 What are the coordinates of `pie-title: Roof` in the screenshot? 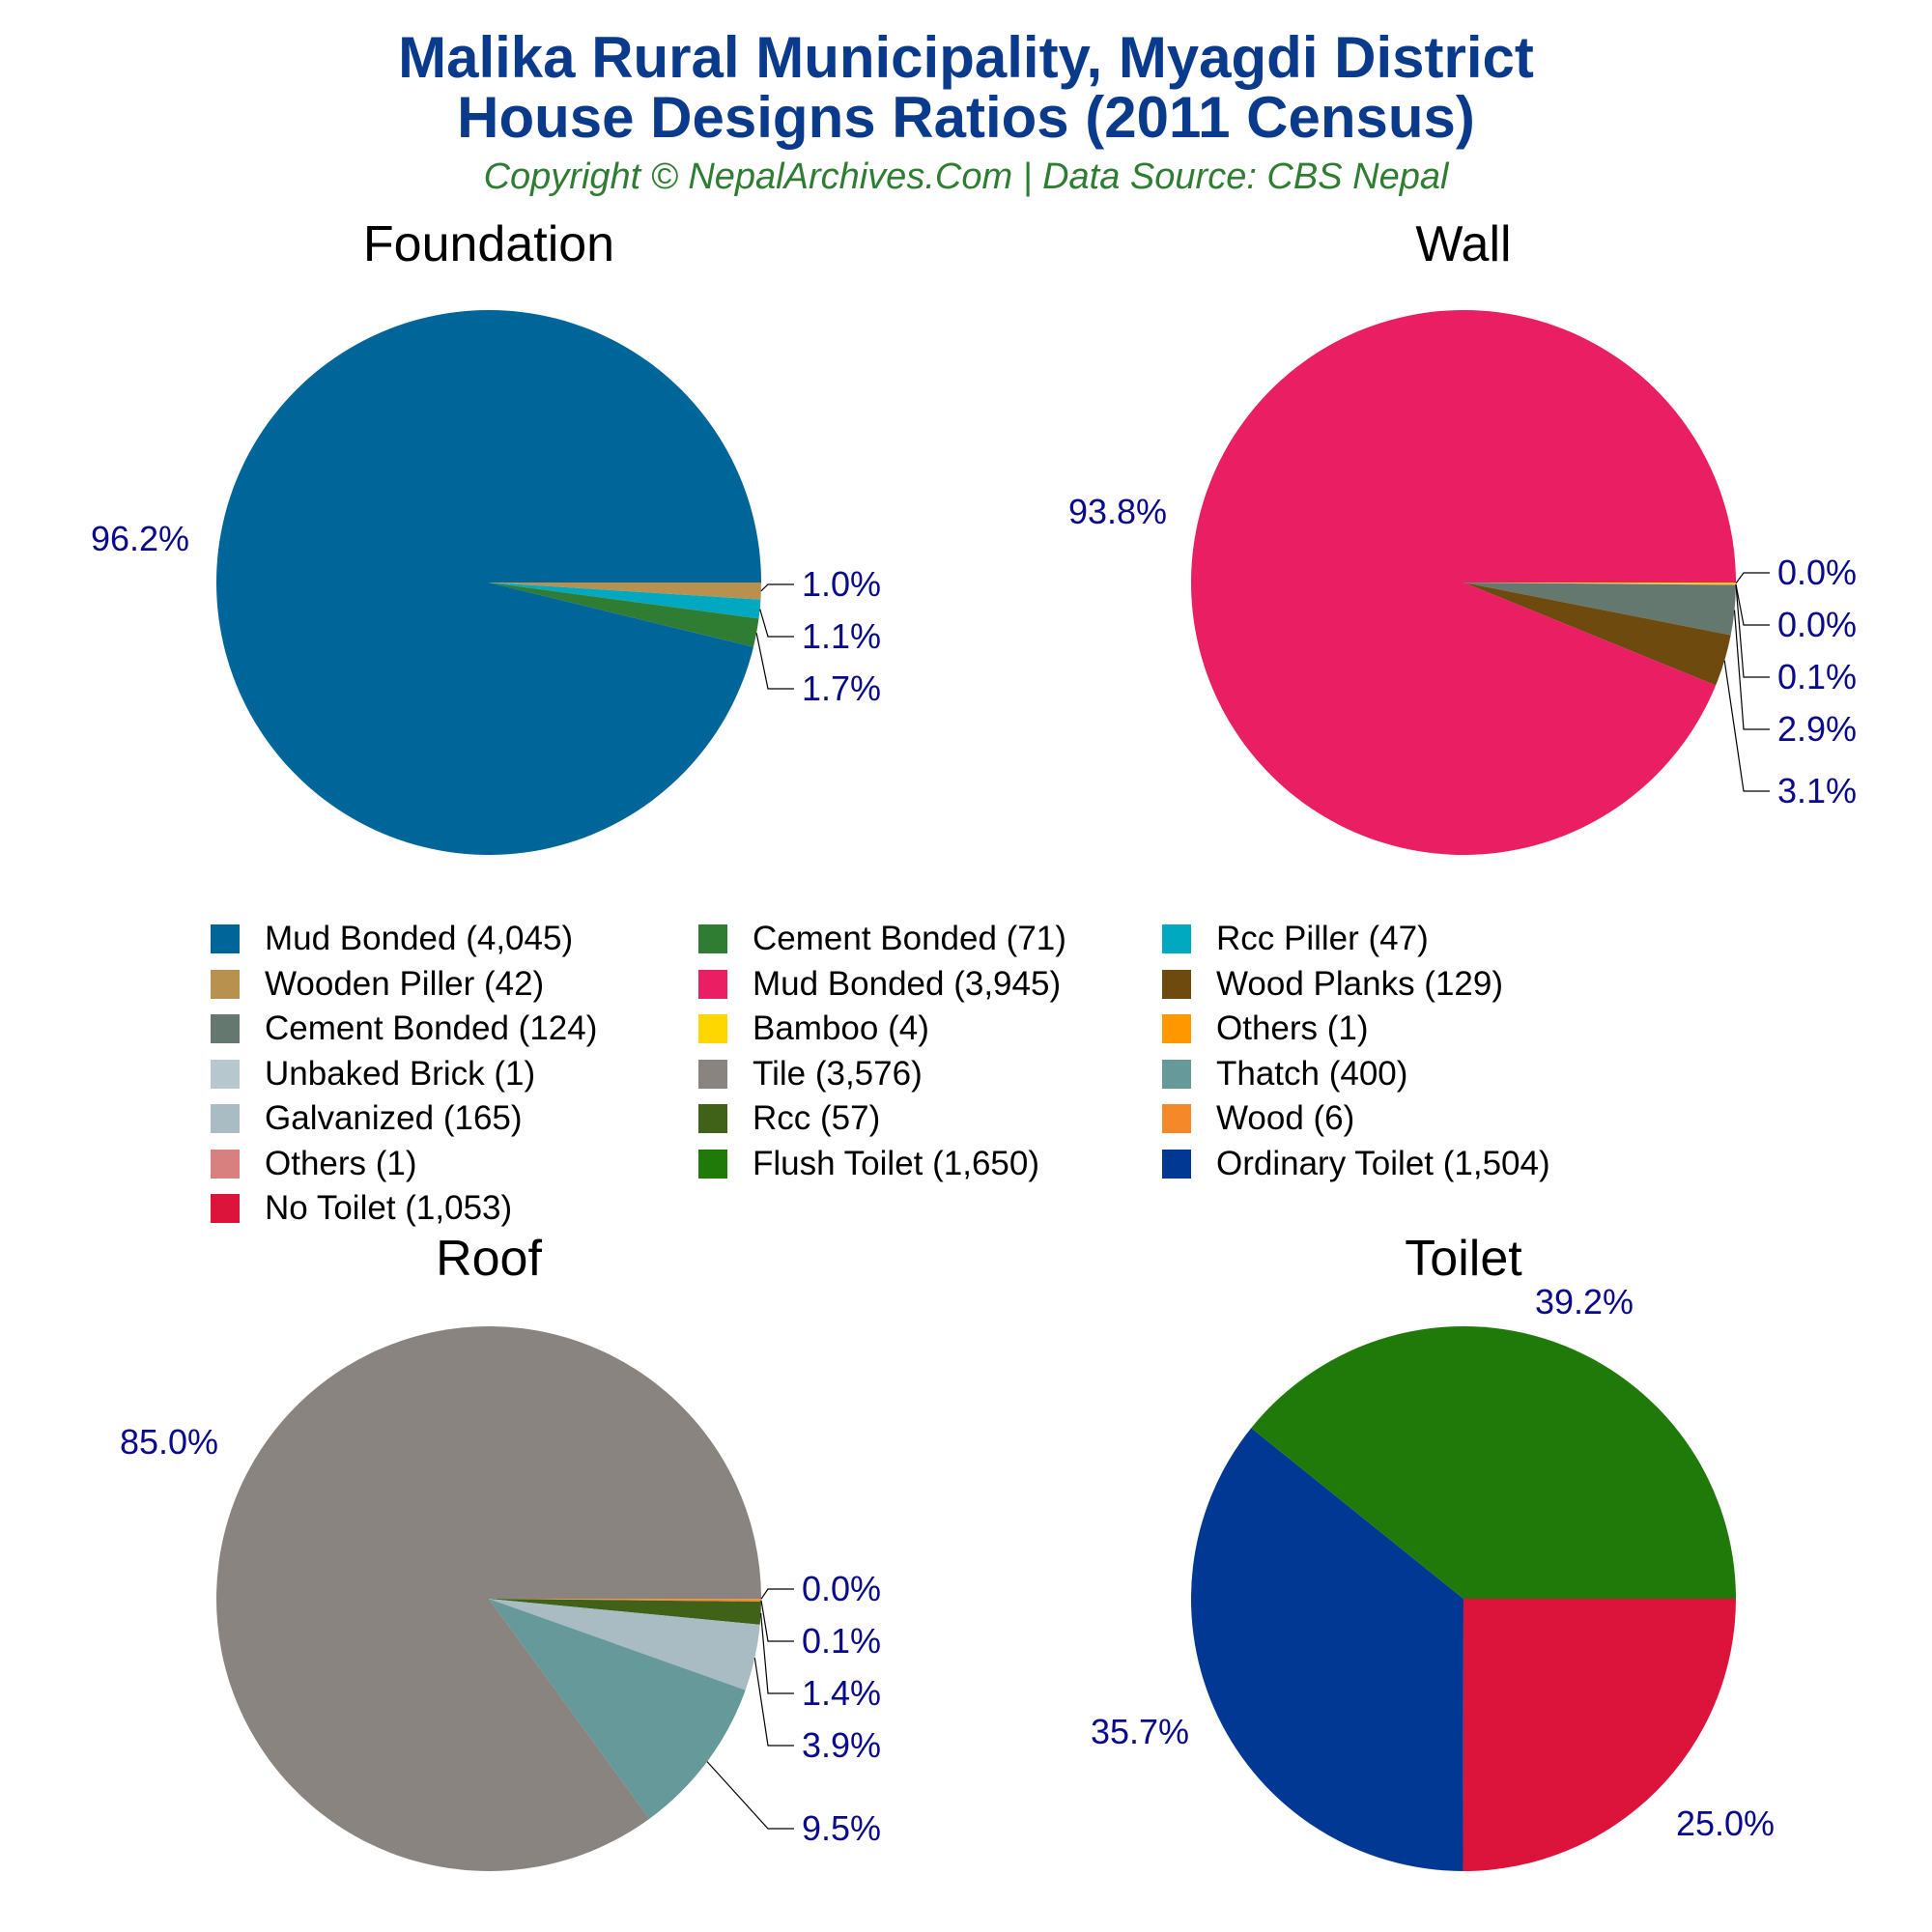 It's located at (489, 1259).